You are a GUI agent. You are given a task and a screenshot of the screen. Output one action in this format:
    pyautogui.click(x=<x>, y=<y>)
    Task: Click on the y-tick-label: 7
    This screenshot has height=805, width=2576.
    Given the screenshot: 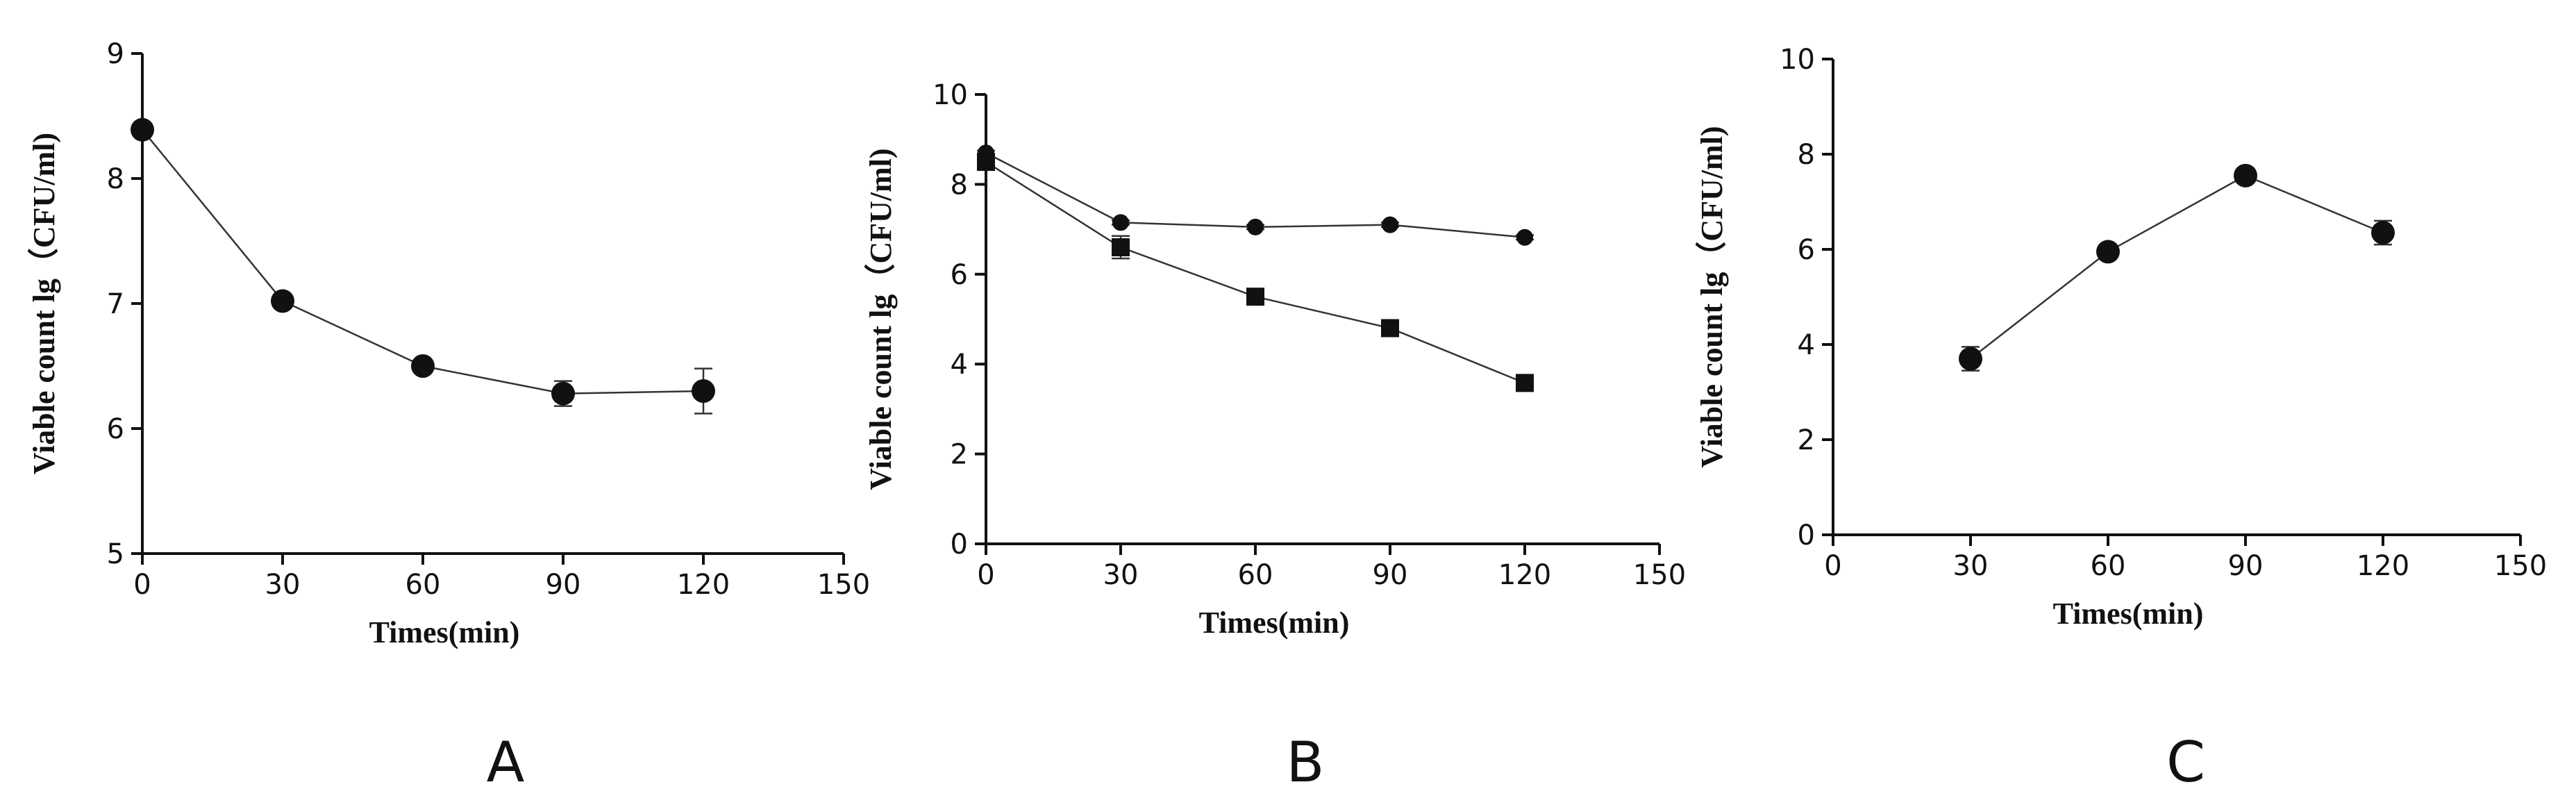 What is the action you would take?
    pyautogui.click(x=115, y=304)
    